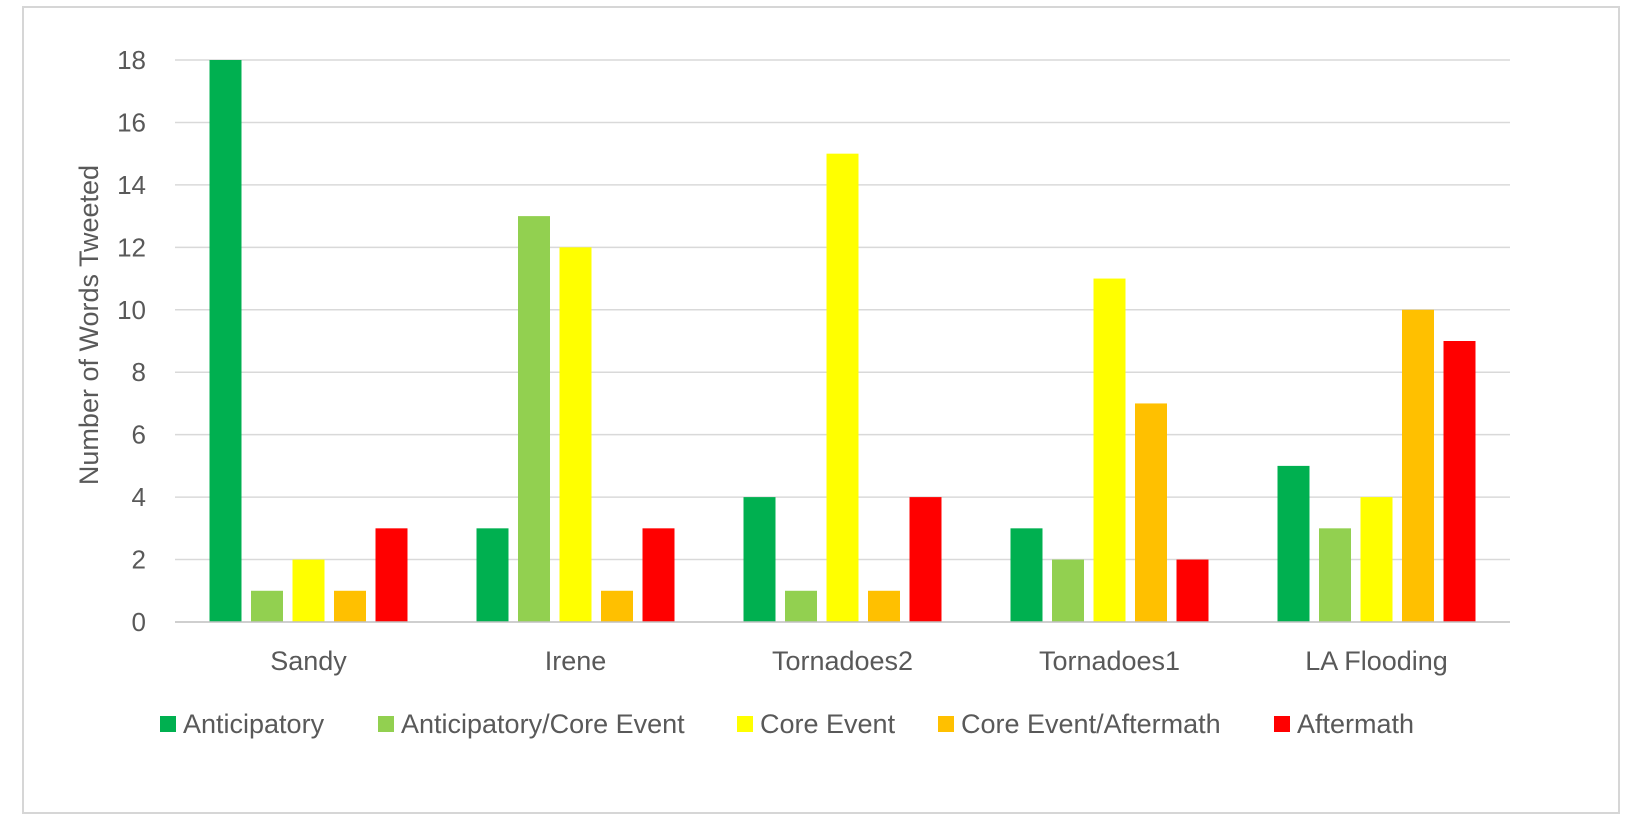 The width and height of the screenshot is (1644, 828). I want to click on y-tick-label: 18, so click(131, 60).